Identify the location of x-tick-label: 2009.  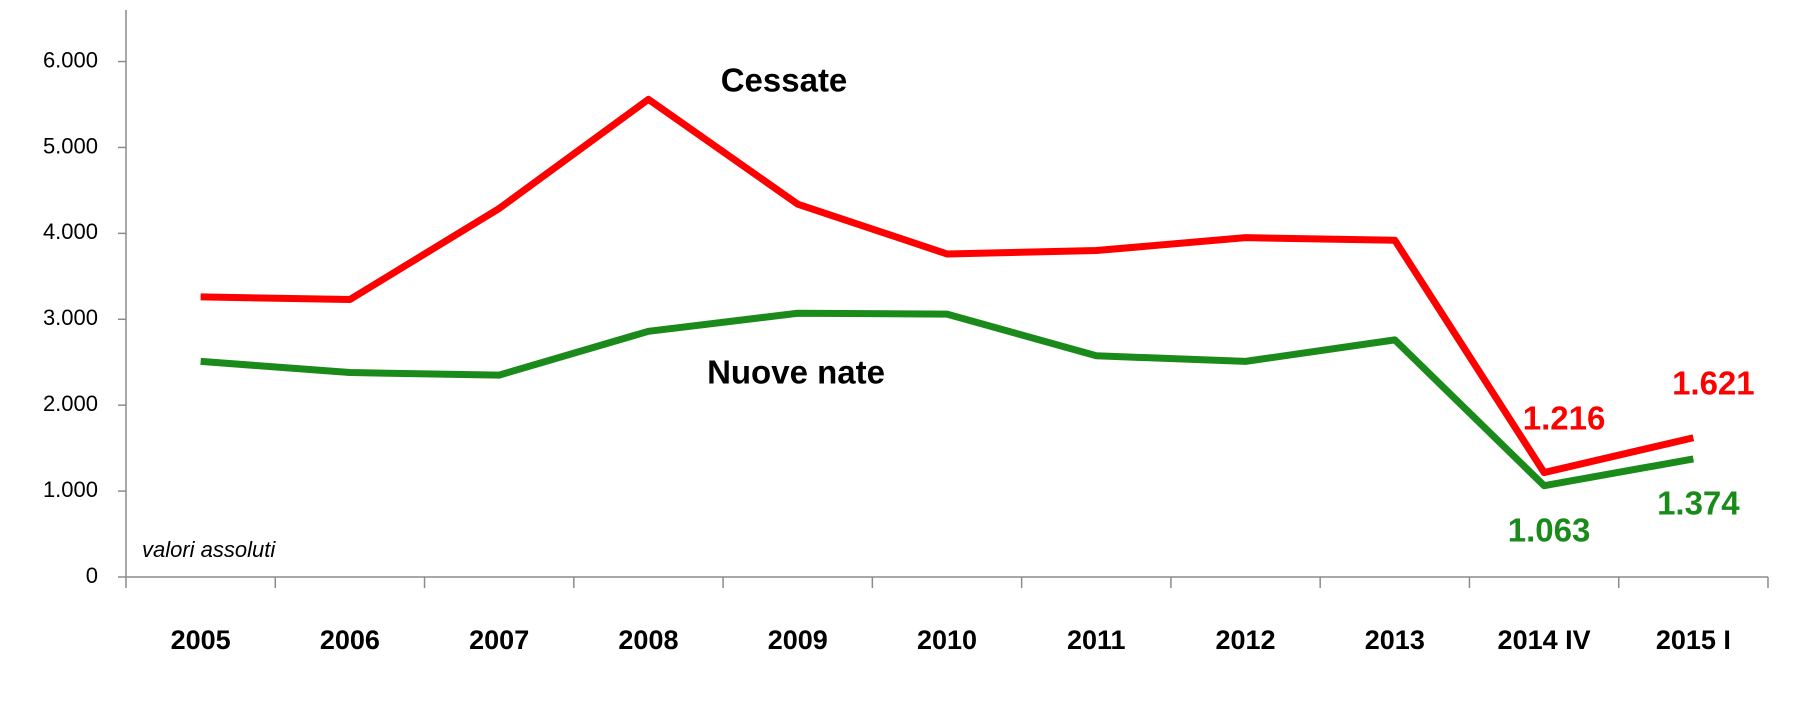
(798, 640).